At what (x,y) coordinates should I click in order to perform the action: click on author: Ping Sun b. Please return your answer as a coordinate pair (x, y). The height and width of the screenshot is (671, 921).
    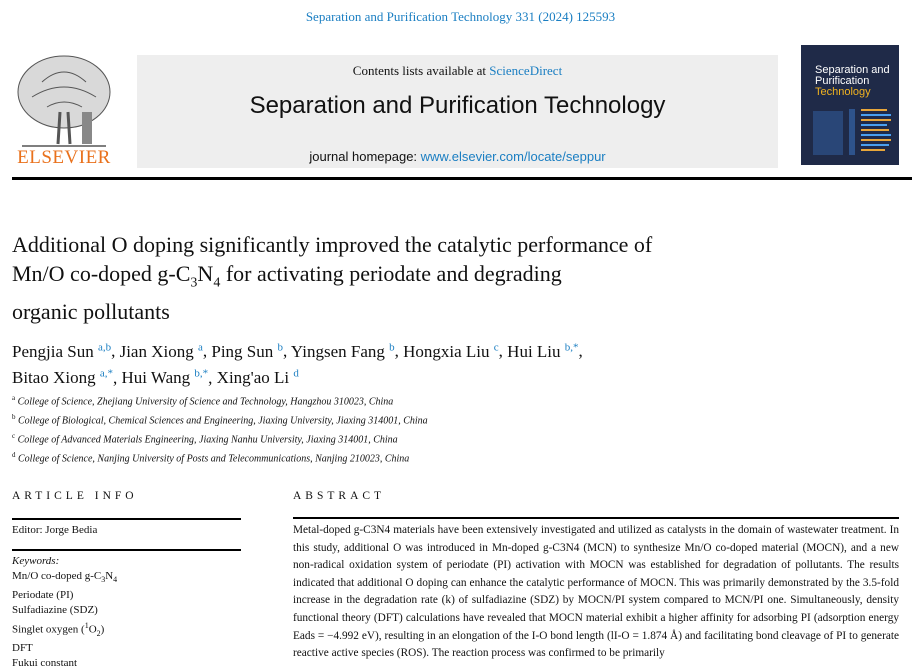
    Looking at the image, I should click on (247, 351).